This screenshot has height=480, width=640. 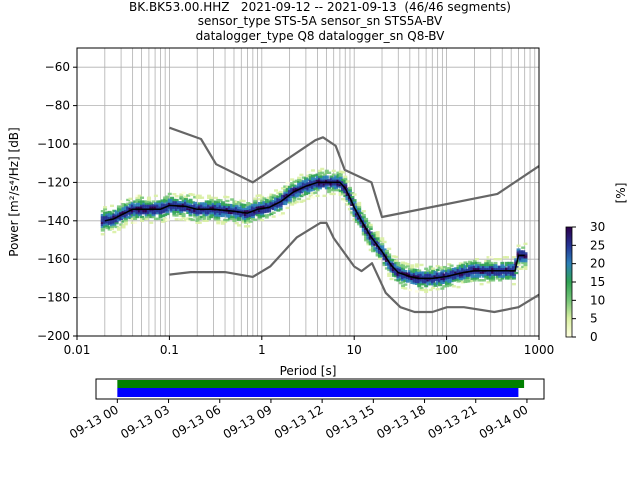 I want to click on x-tick-label: 0.1, so click(x=169, y=350).